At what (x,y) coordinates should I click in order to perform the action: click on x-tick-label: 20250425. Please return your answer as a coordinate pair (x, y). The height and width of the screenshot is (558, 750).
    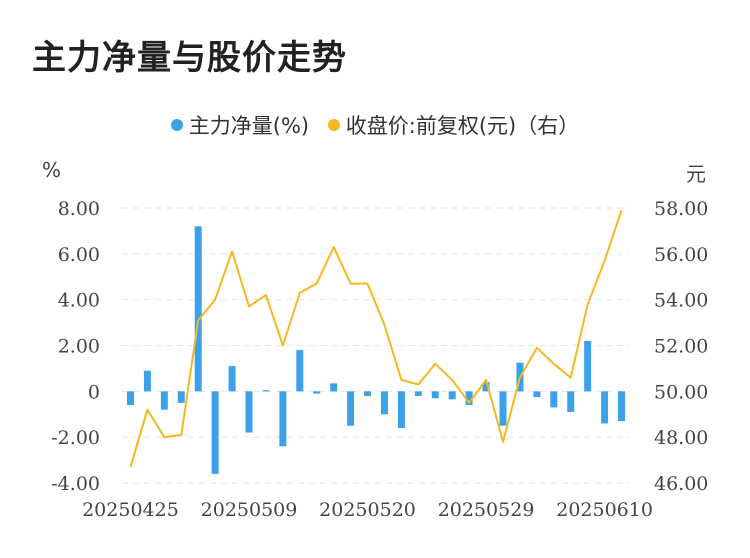
    Looking at the image, I should click on (130, 510).